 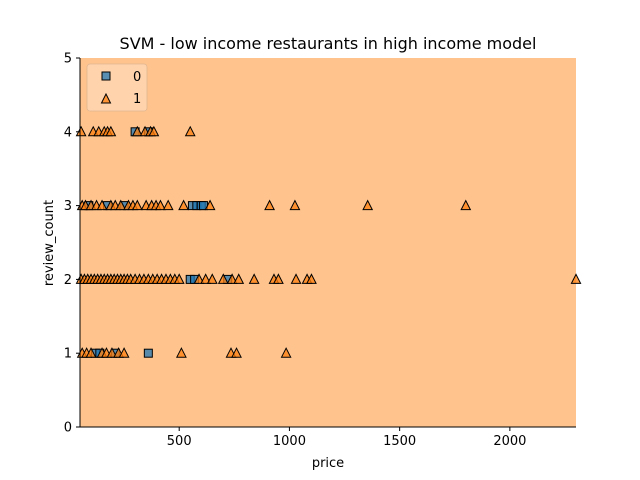 I want to click on x-tick-label: 1500, so click(x=399, y=441).